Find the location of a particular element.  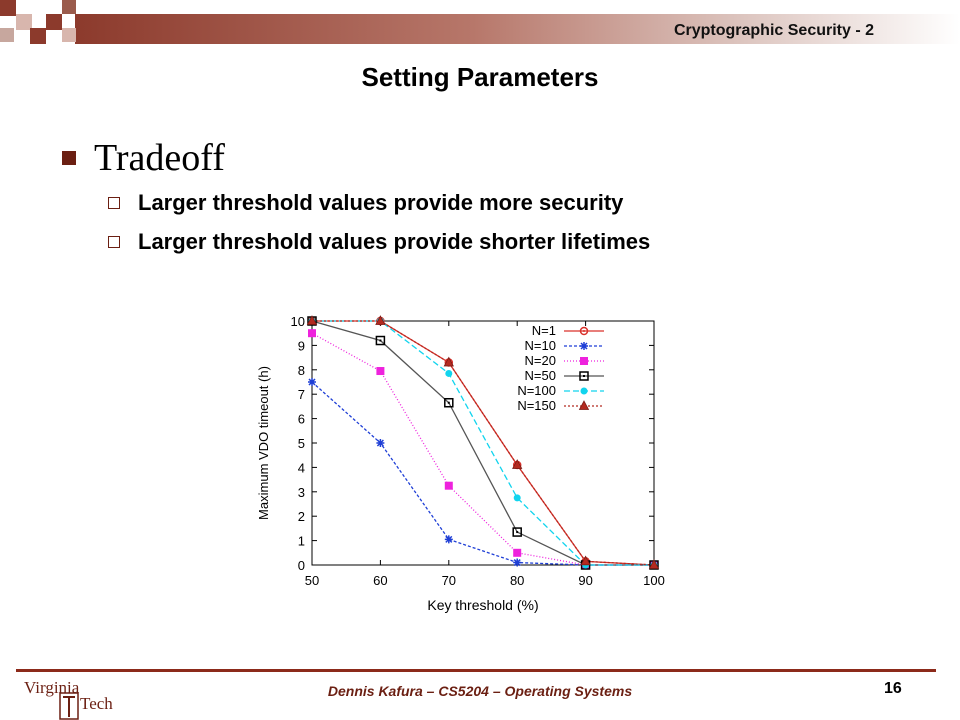

legend-label: N=50 is located at coordinates (540, 375).